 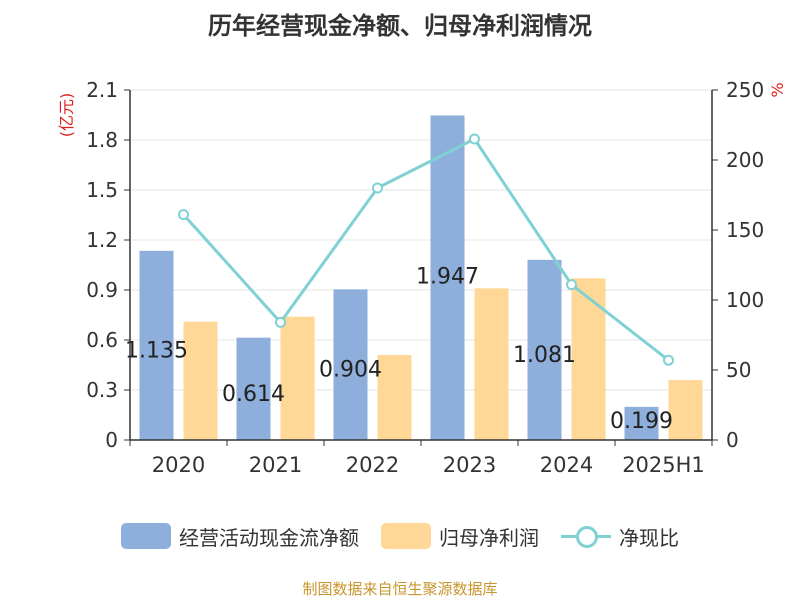 I want to click on legend-label-cashflow: 经营活动现金流净额, so click(x=269, y=537).